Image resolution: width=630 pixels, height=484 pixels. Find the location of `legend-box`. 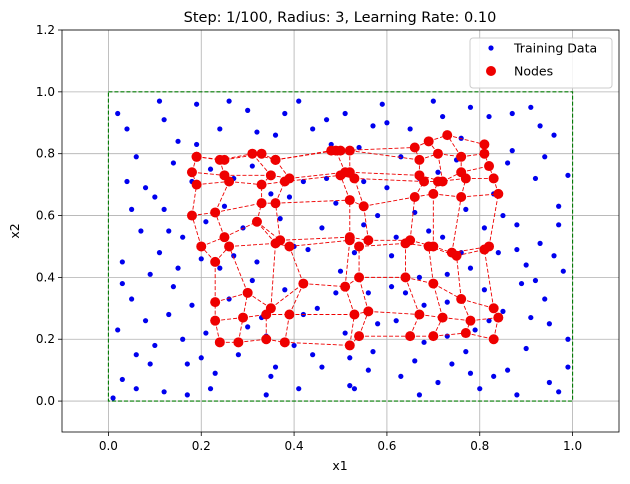

legend-box is located at coordinates (541, 63).